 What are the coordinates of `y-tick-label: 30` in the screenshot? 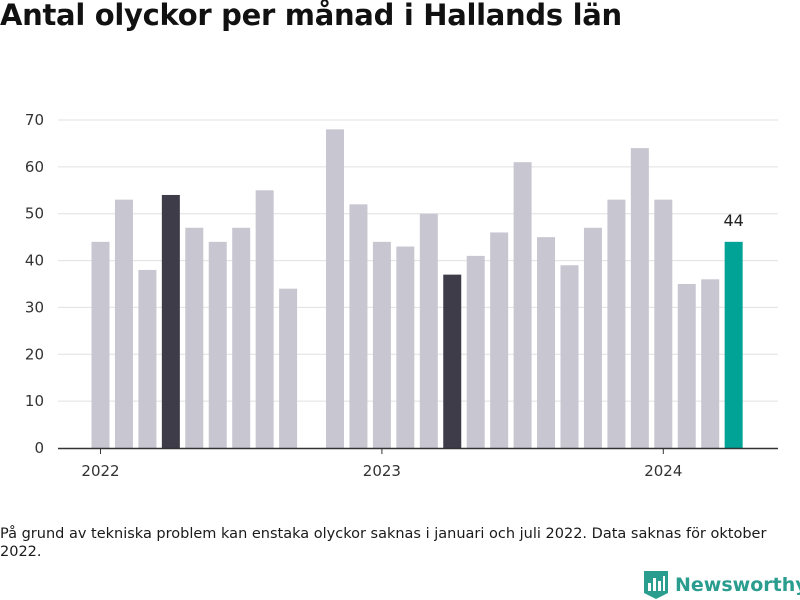 It's located at (34, 307).